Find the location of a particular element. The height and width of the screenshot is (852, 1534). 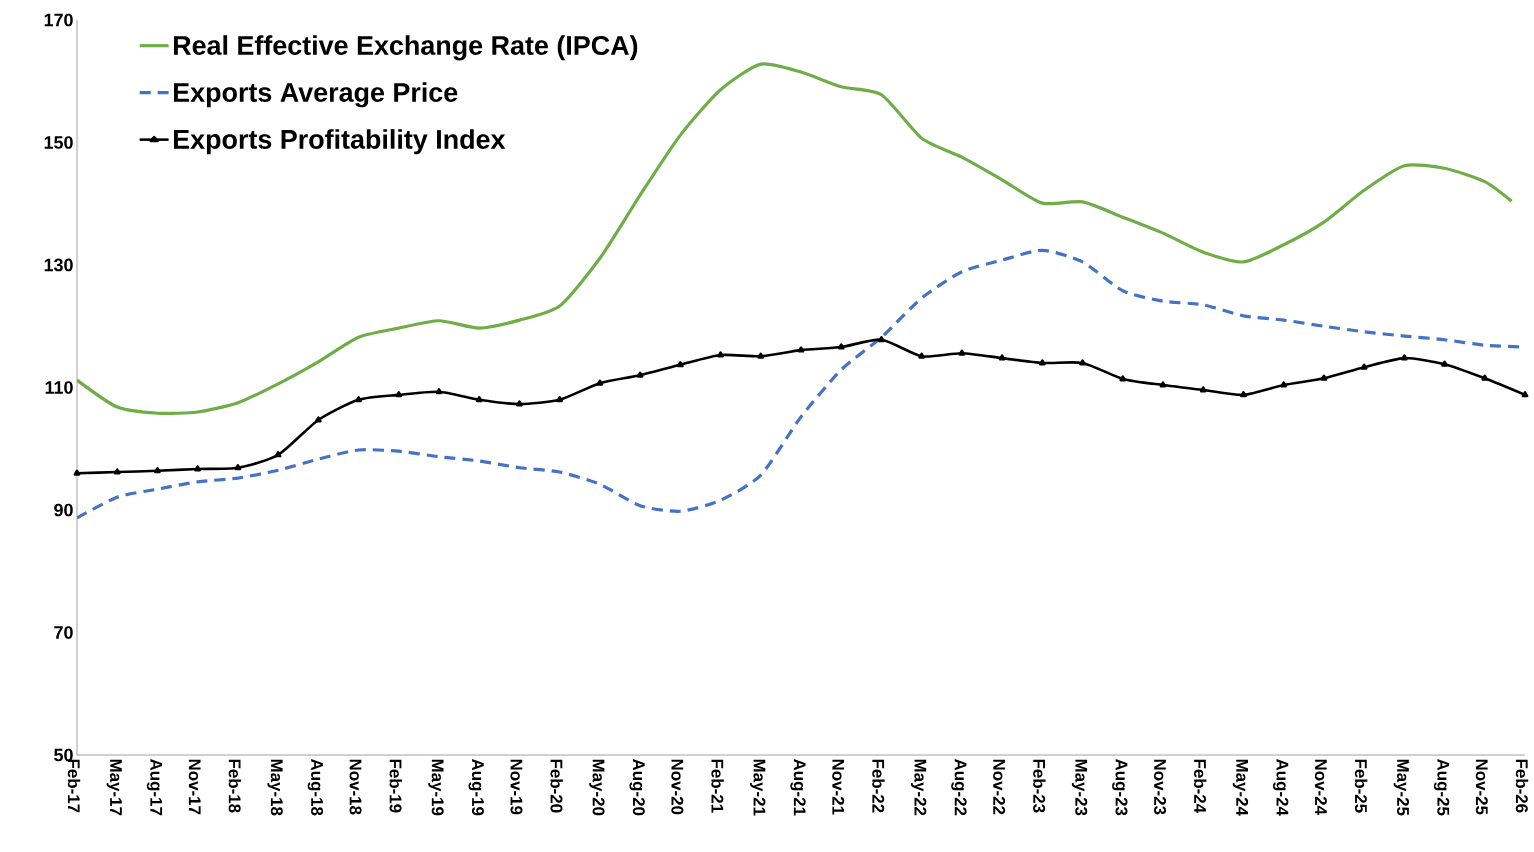

x-tick-label: Nov-19 is located at coordinates (516, 787).